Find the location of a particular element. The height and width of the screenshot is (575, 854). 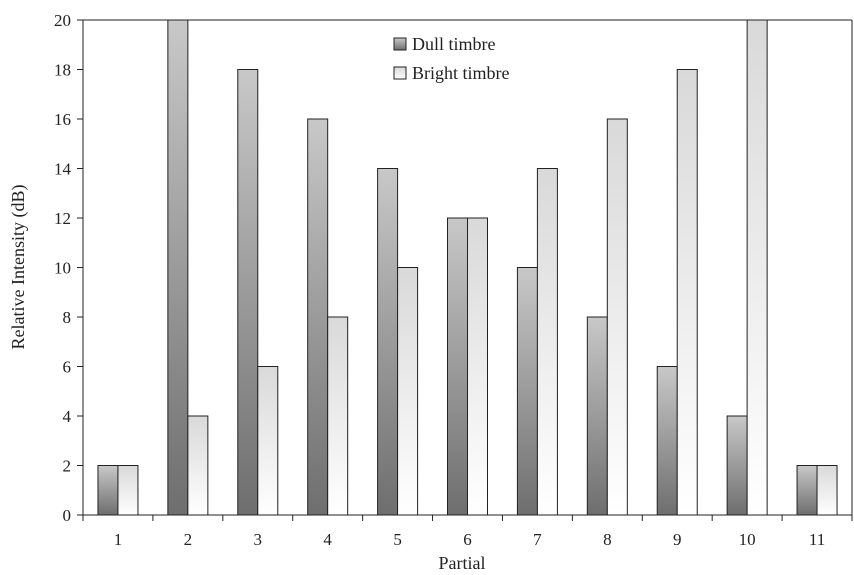

y-axis-title: Relative Intensity (dB) is located at coordinates (18, 267).